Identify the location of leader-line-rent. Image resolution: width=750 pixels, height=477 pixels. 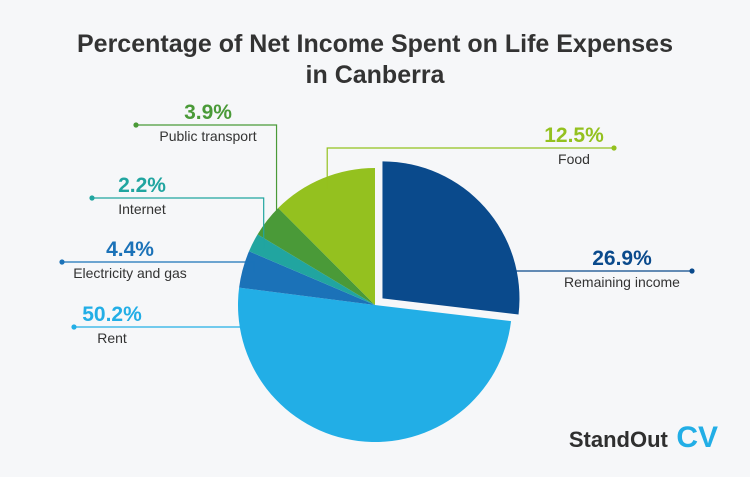
(217, 378).